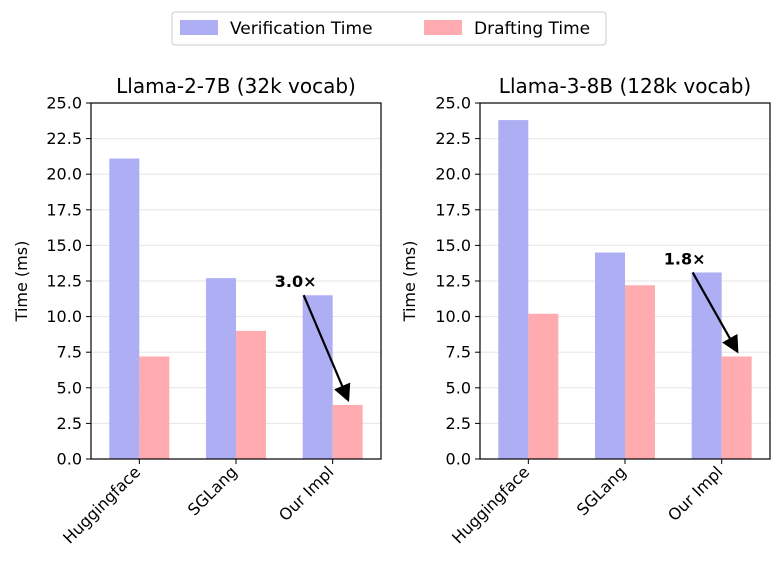  I want to click on speedup-annotation: 1.8×, so click(685, 258).